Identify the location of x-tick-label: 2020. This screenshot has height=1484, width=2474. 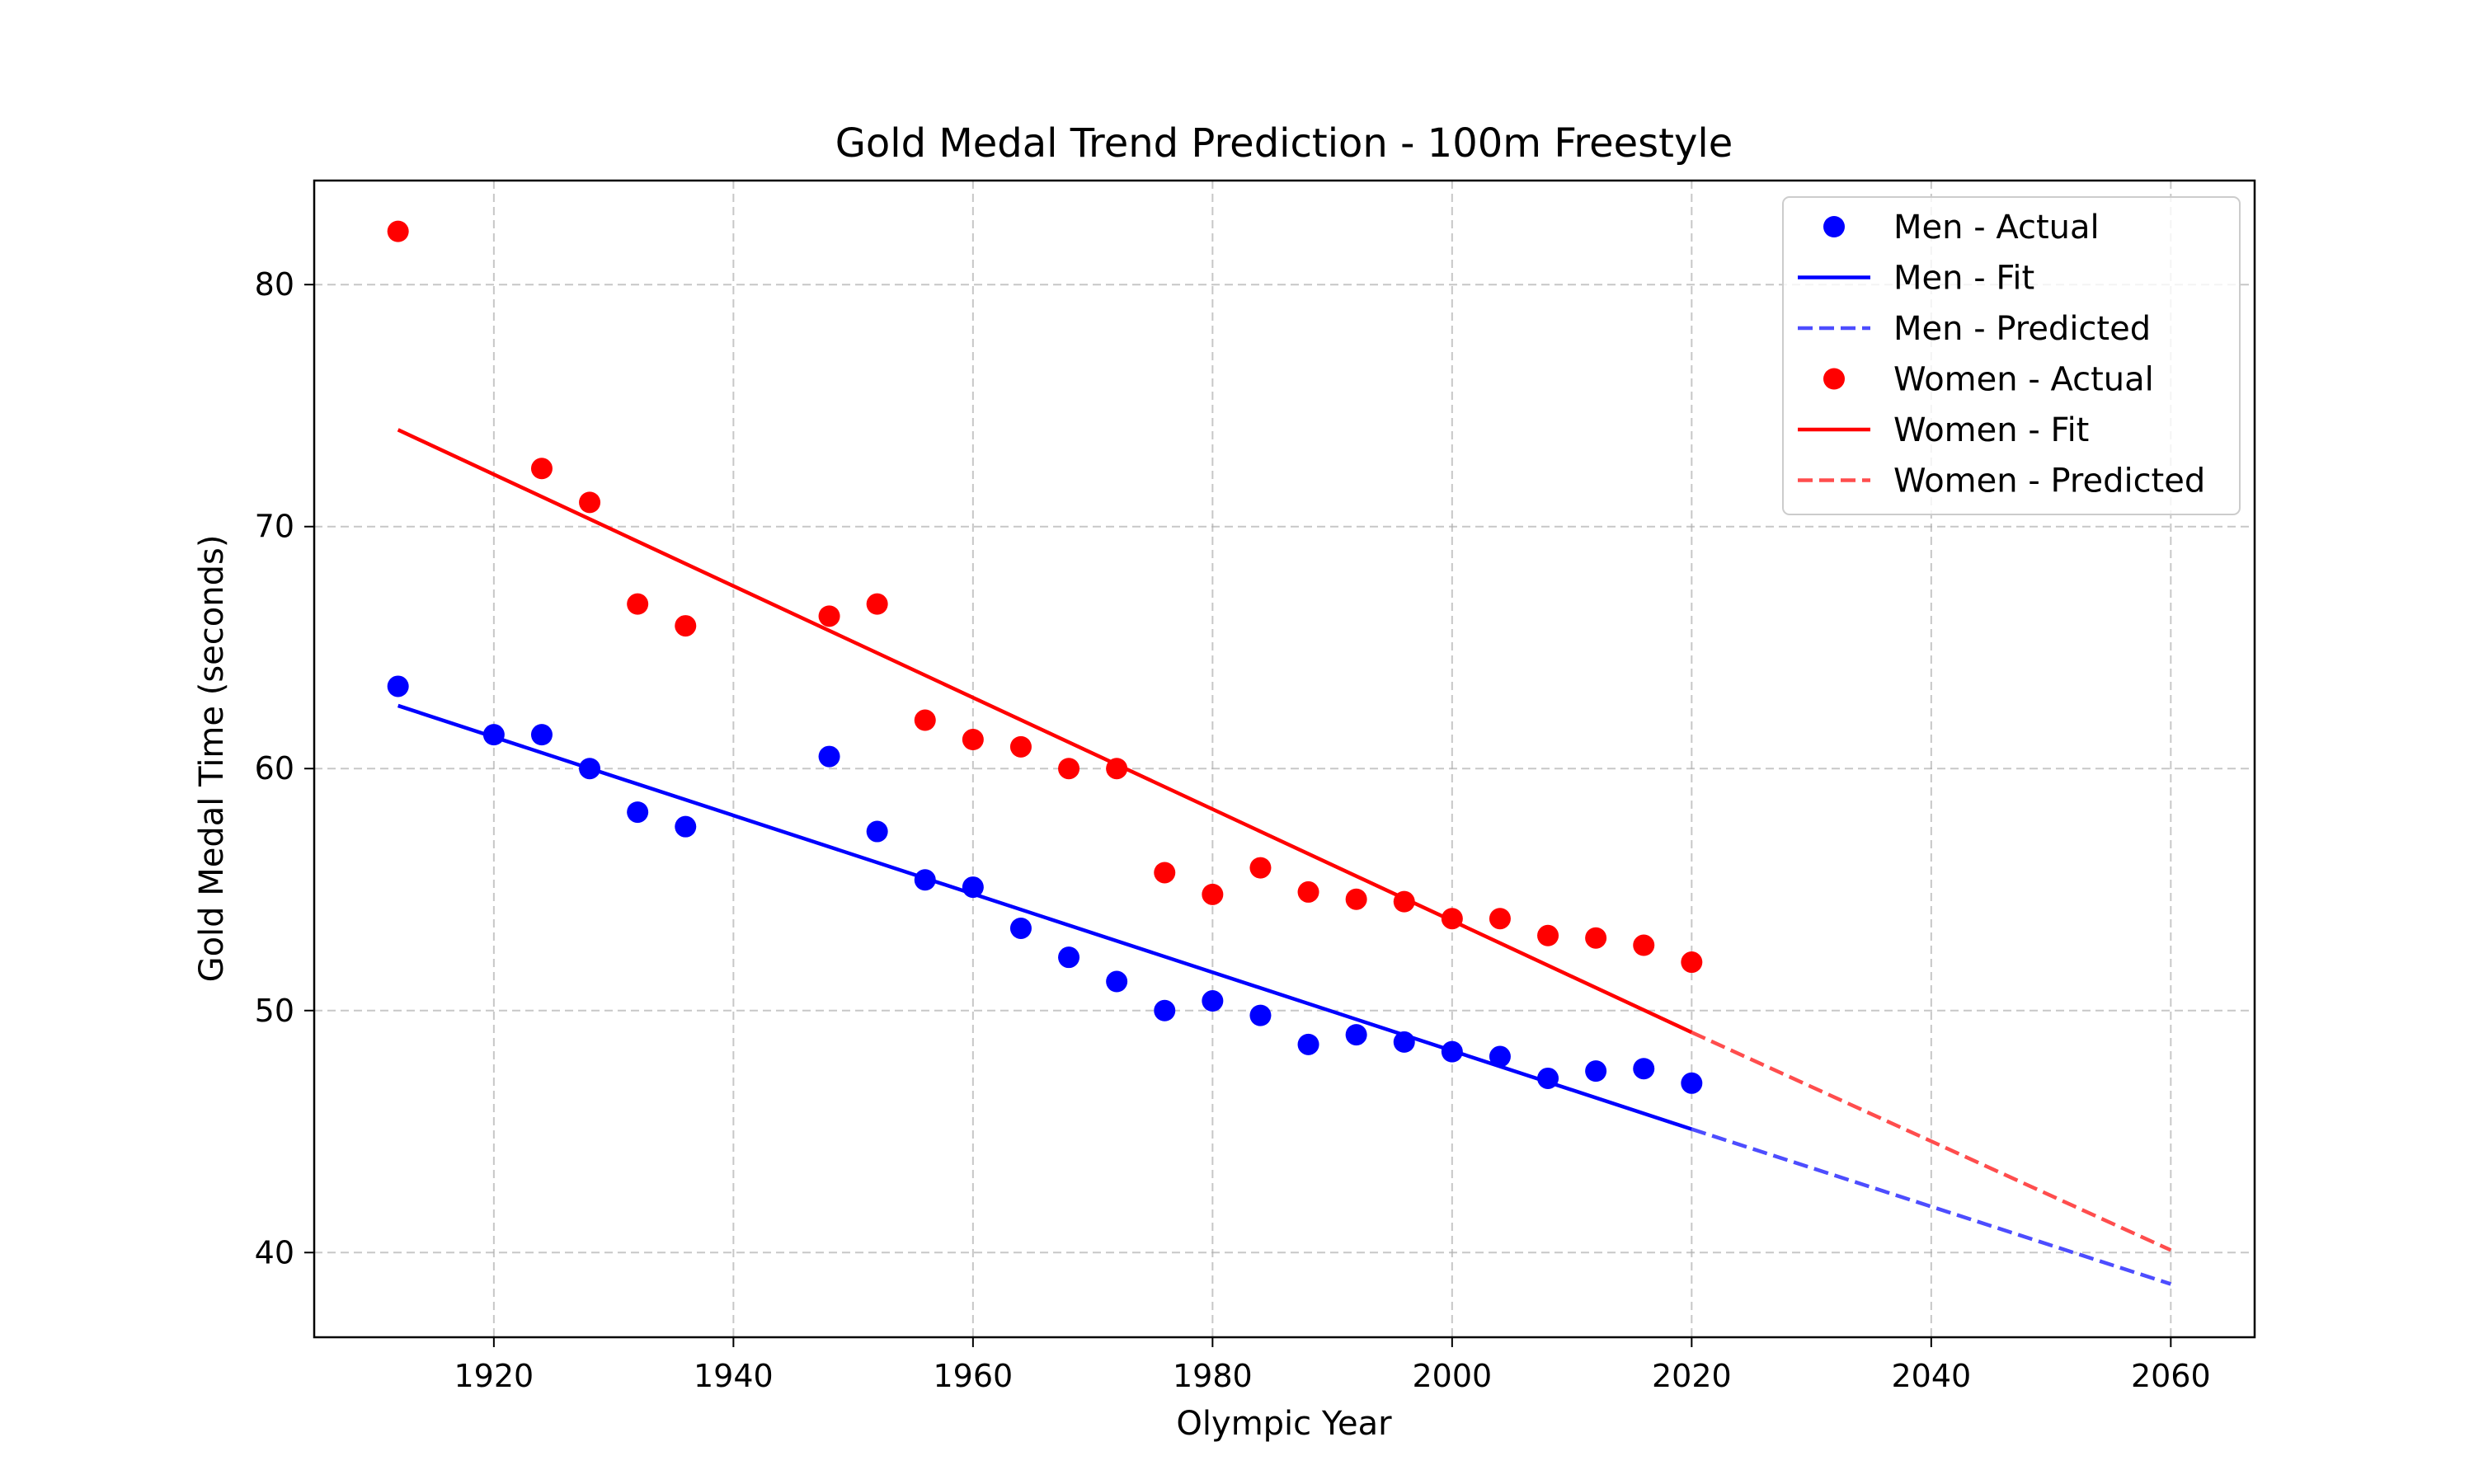
(1692, 1376).